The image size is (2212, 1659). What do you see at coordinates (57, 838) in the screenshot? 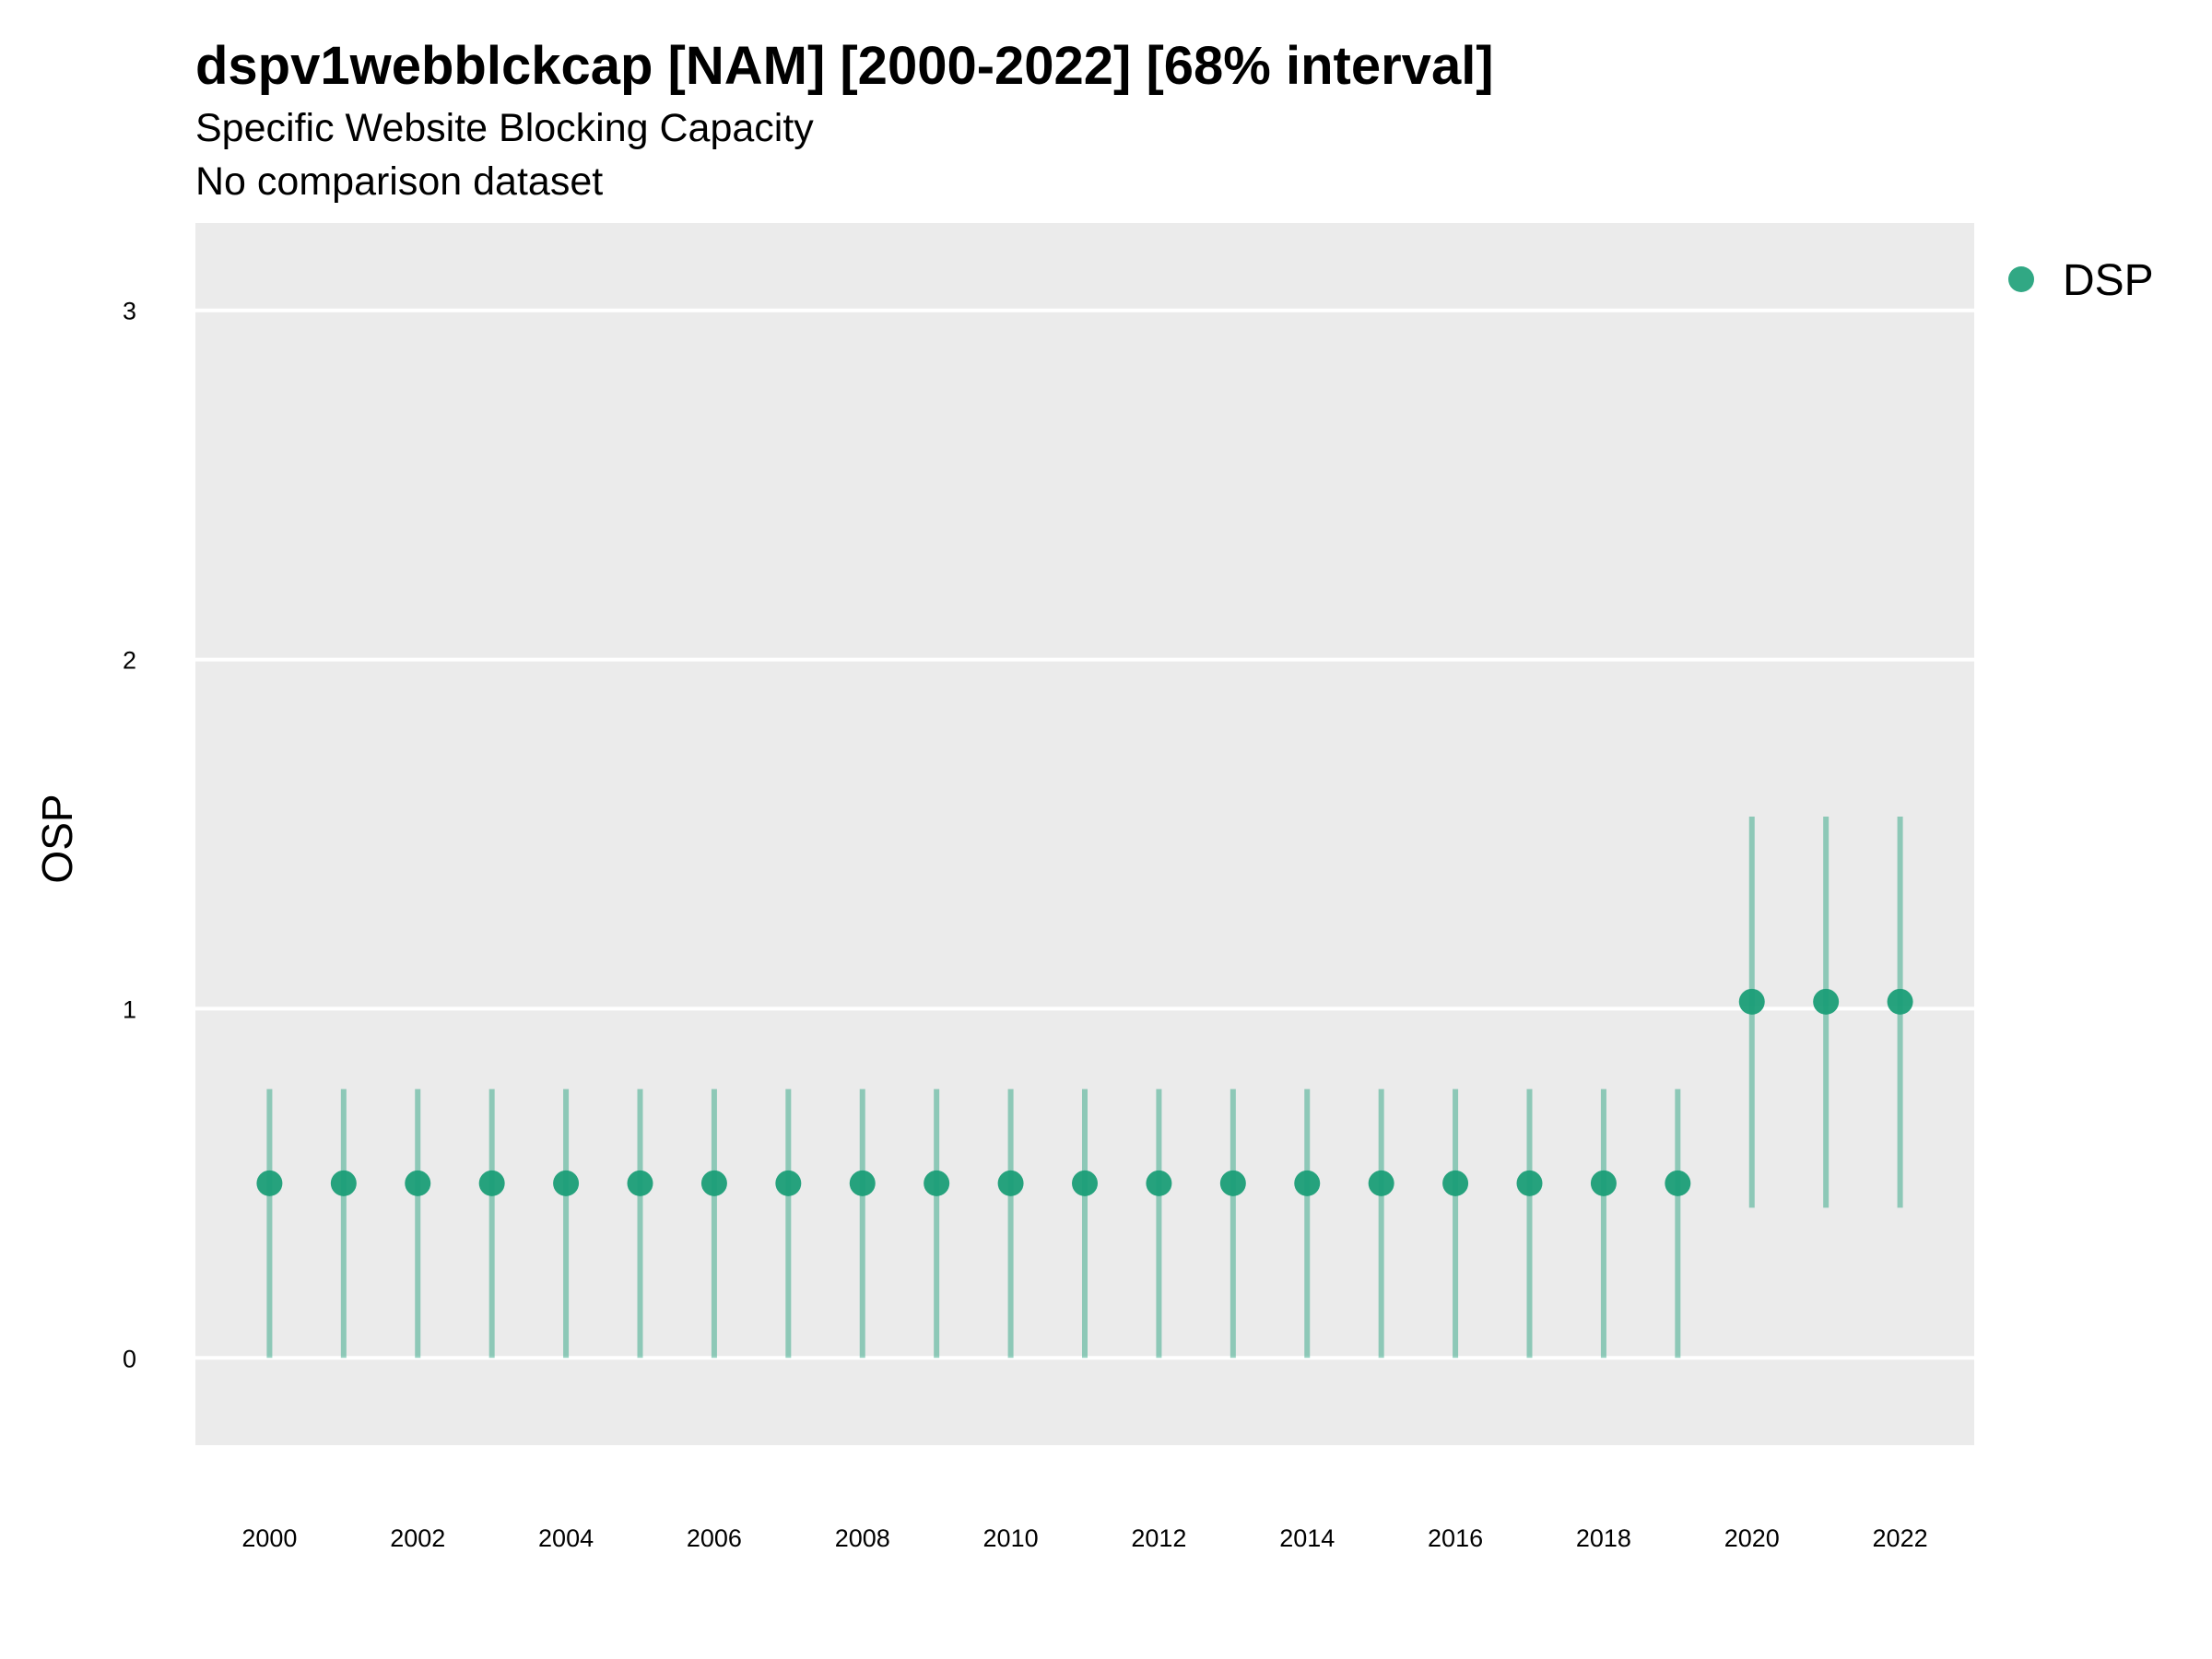
I see `y-axis-title: OSP` at bounding box center [57, 838].